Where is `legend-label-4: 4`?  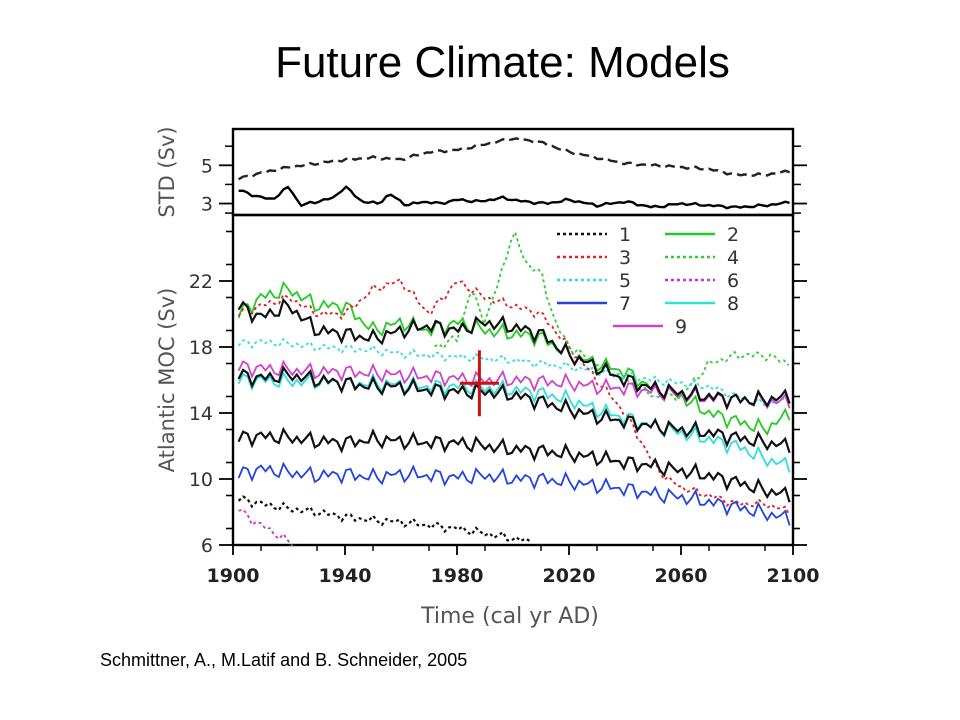
legend-label-4: 4 is located at coordinates (733, 258).